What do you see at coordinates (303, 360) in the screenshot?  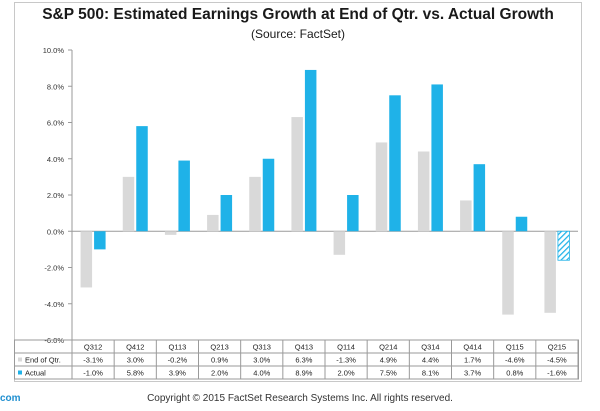 I see `data-label-end-of-qtr-q413: 6.3%` at bounding box center [303, 360].